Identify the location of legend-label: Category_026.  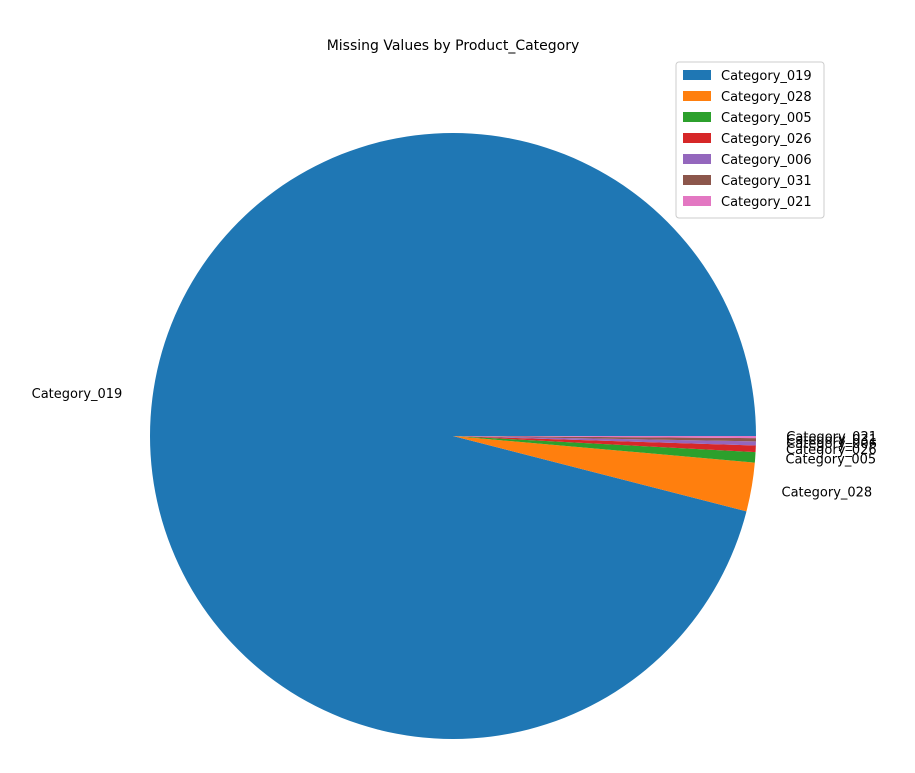
(766, 139).